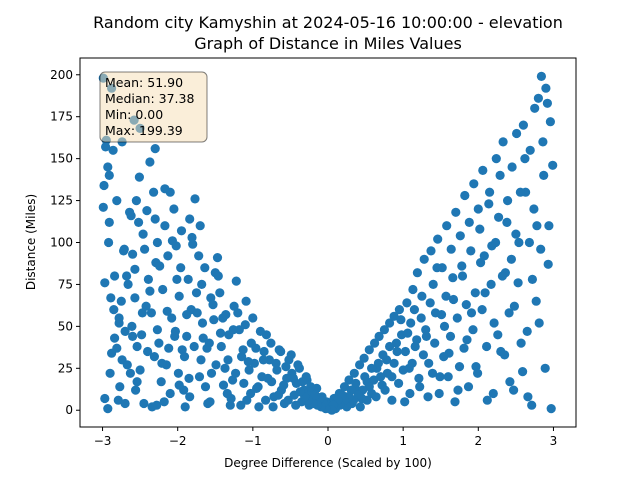 The image size is (640, 480). I want to click on y-tick-label: 175, so click(61, 117).